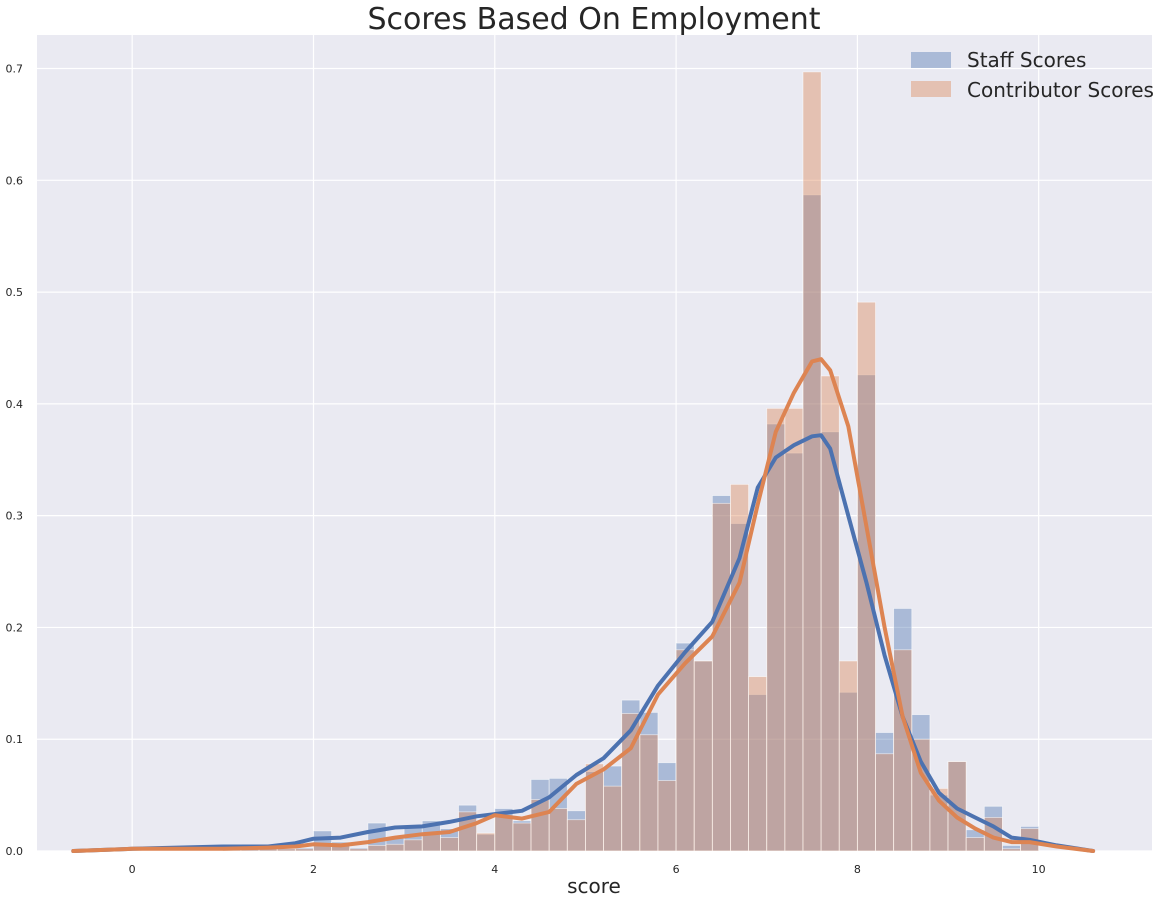 This screenshot has width=1164, height=903. I want to click on legend: Staff Scores Contributor Scores, so click(1032, 75).